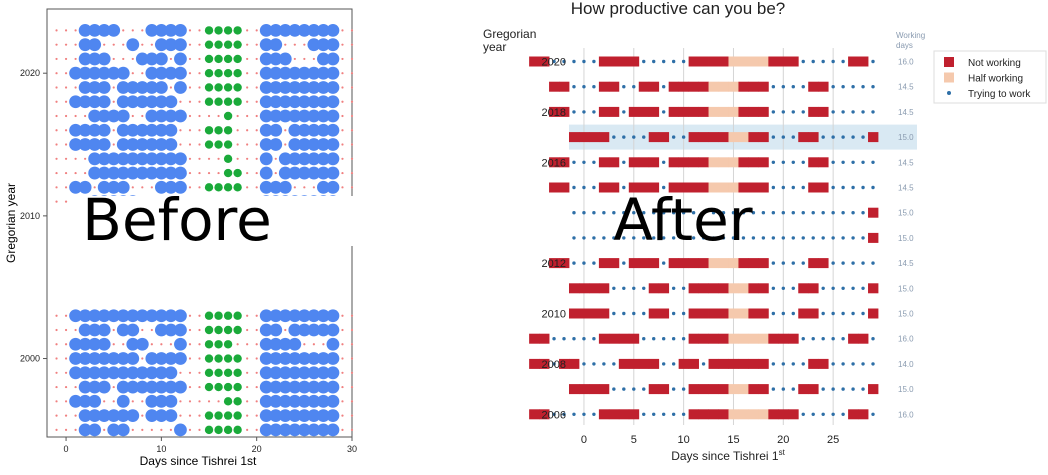 This screenshot has width=1048, height=475. I want to click on legend: Not working Half working Trying to work, so click(990, 77).